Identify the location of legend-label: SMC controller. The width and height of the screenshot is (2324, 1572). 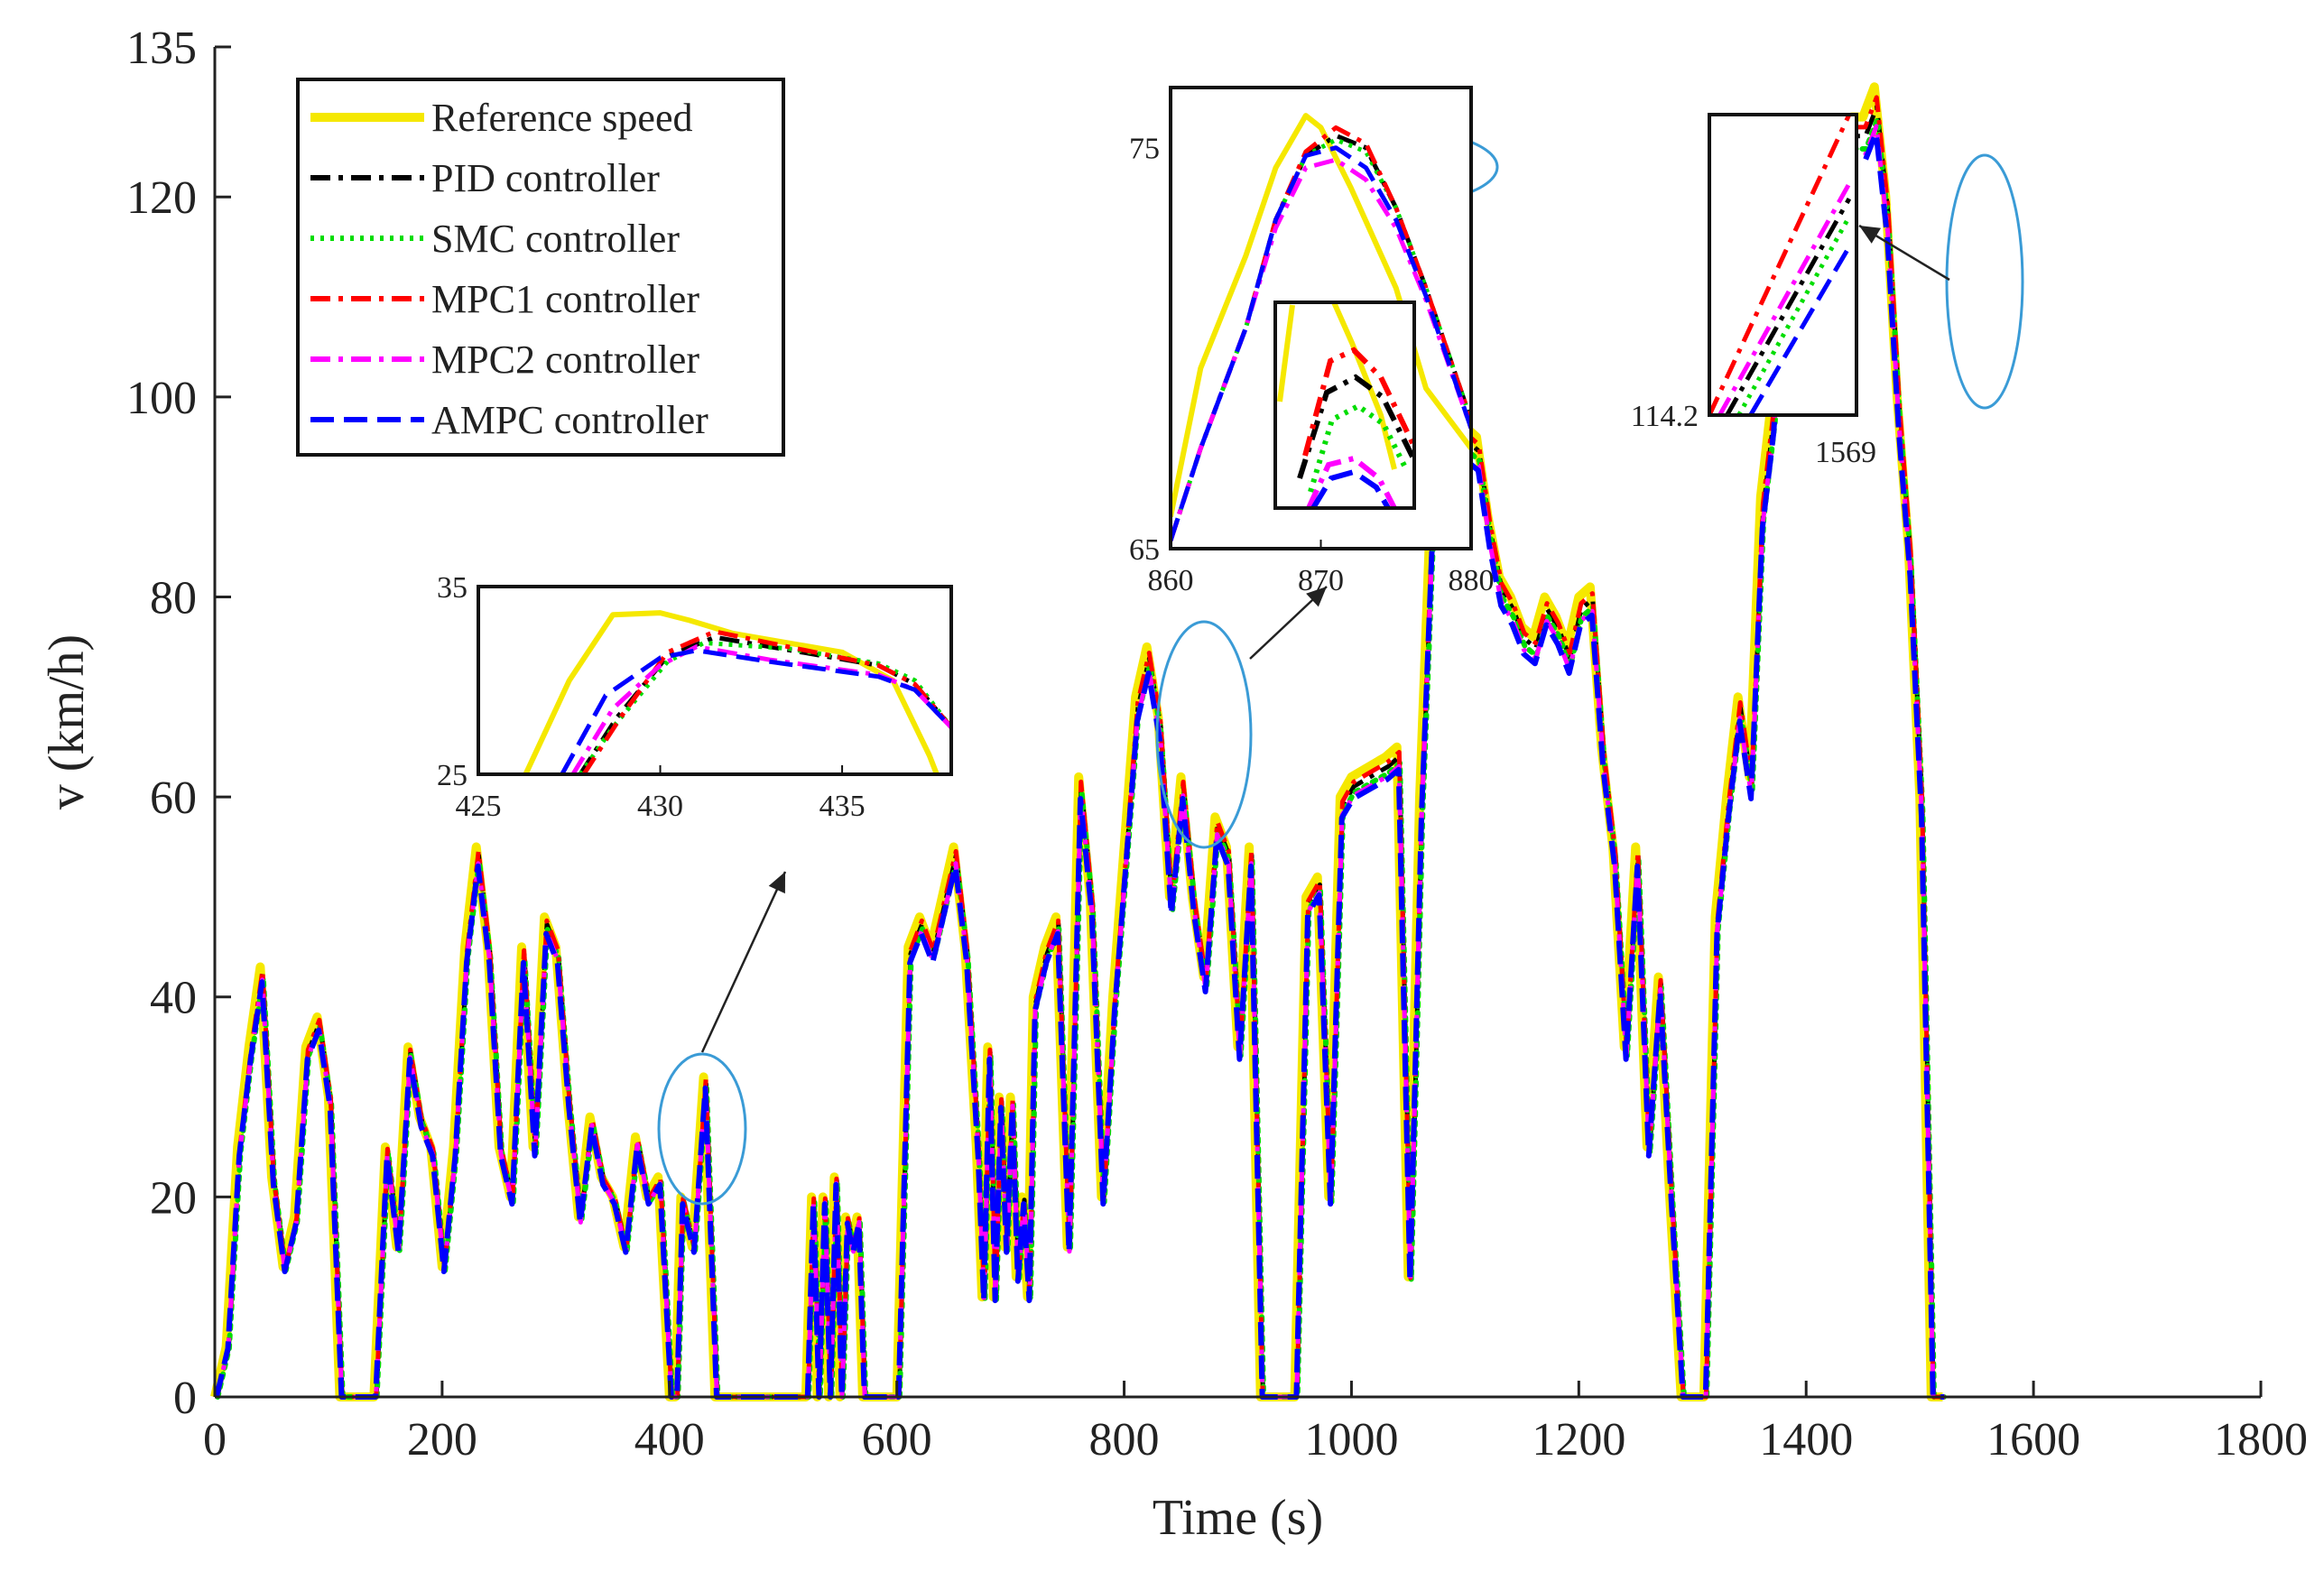
(555, 239).